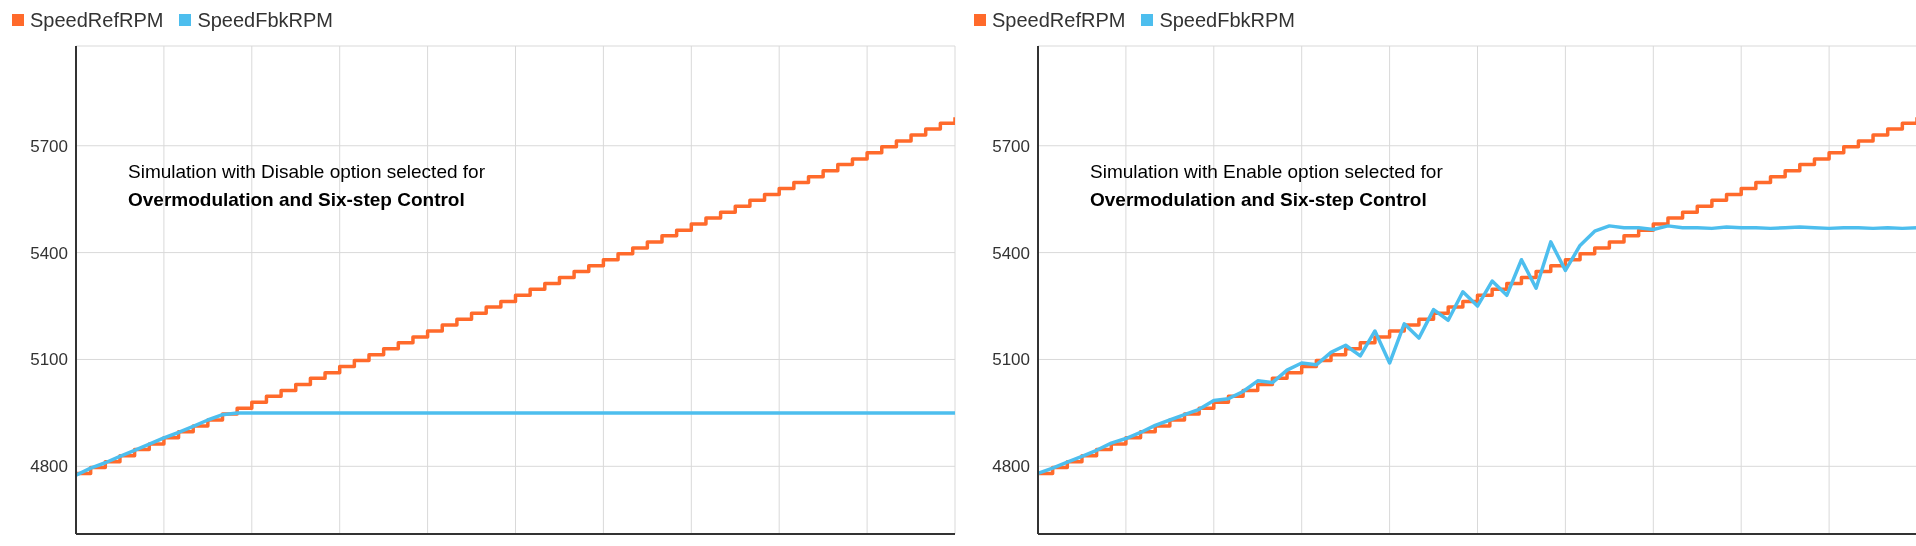  I want to click on line-series, so click(515, 444).